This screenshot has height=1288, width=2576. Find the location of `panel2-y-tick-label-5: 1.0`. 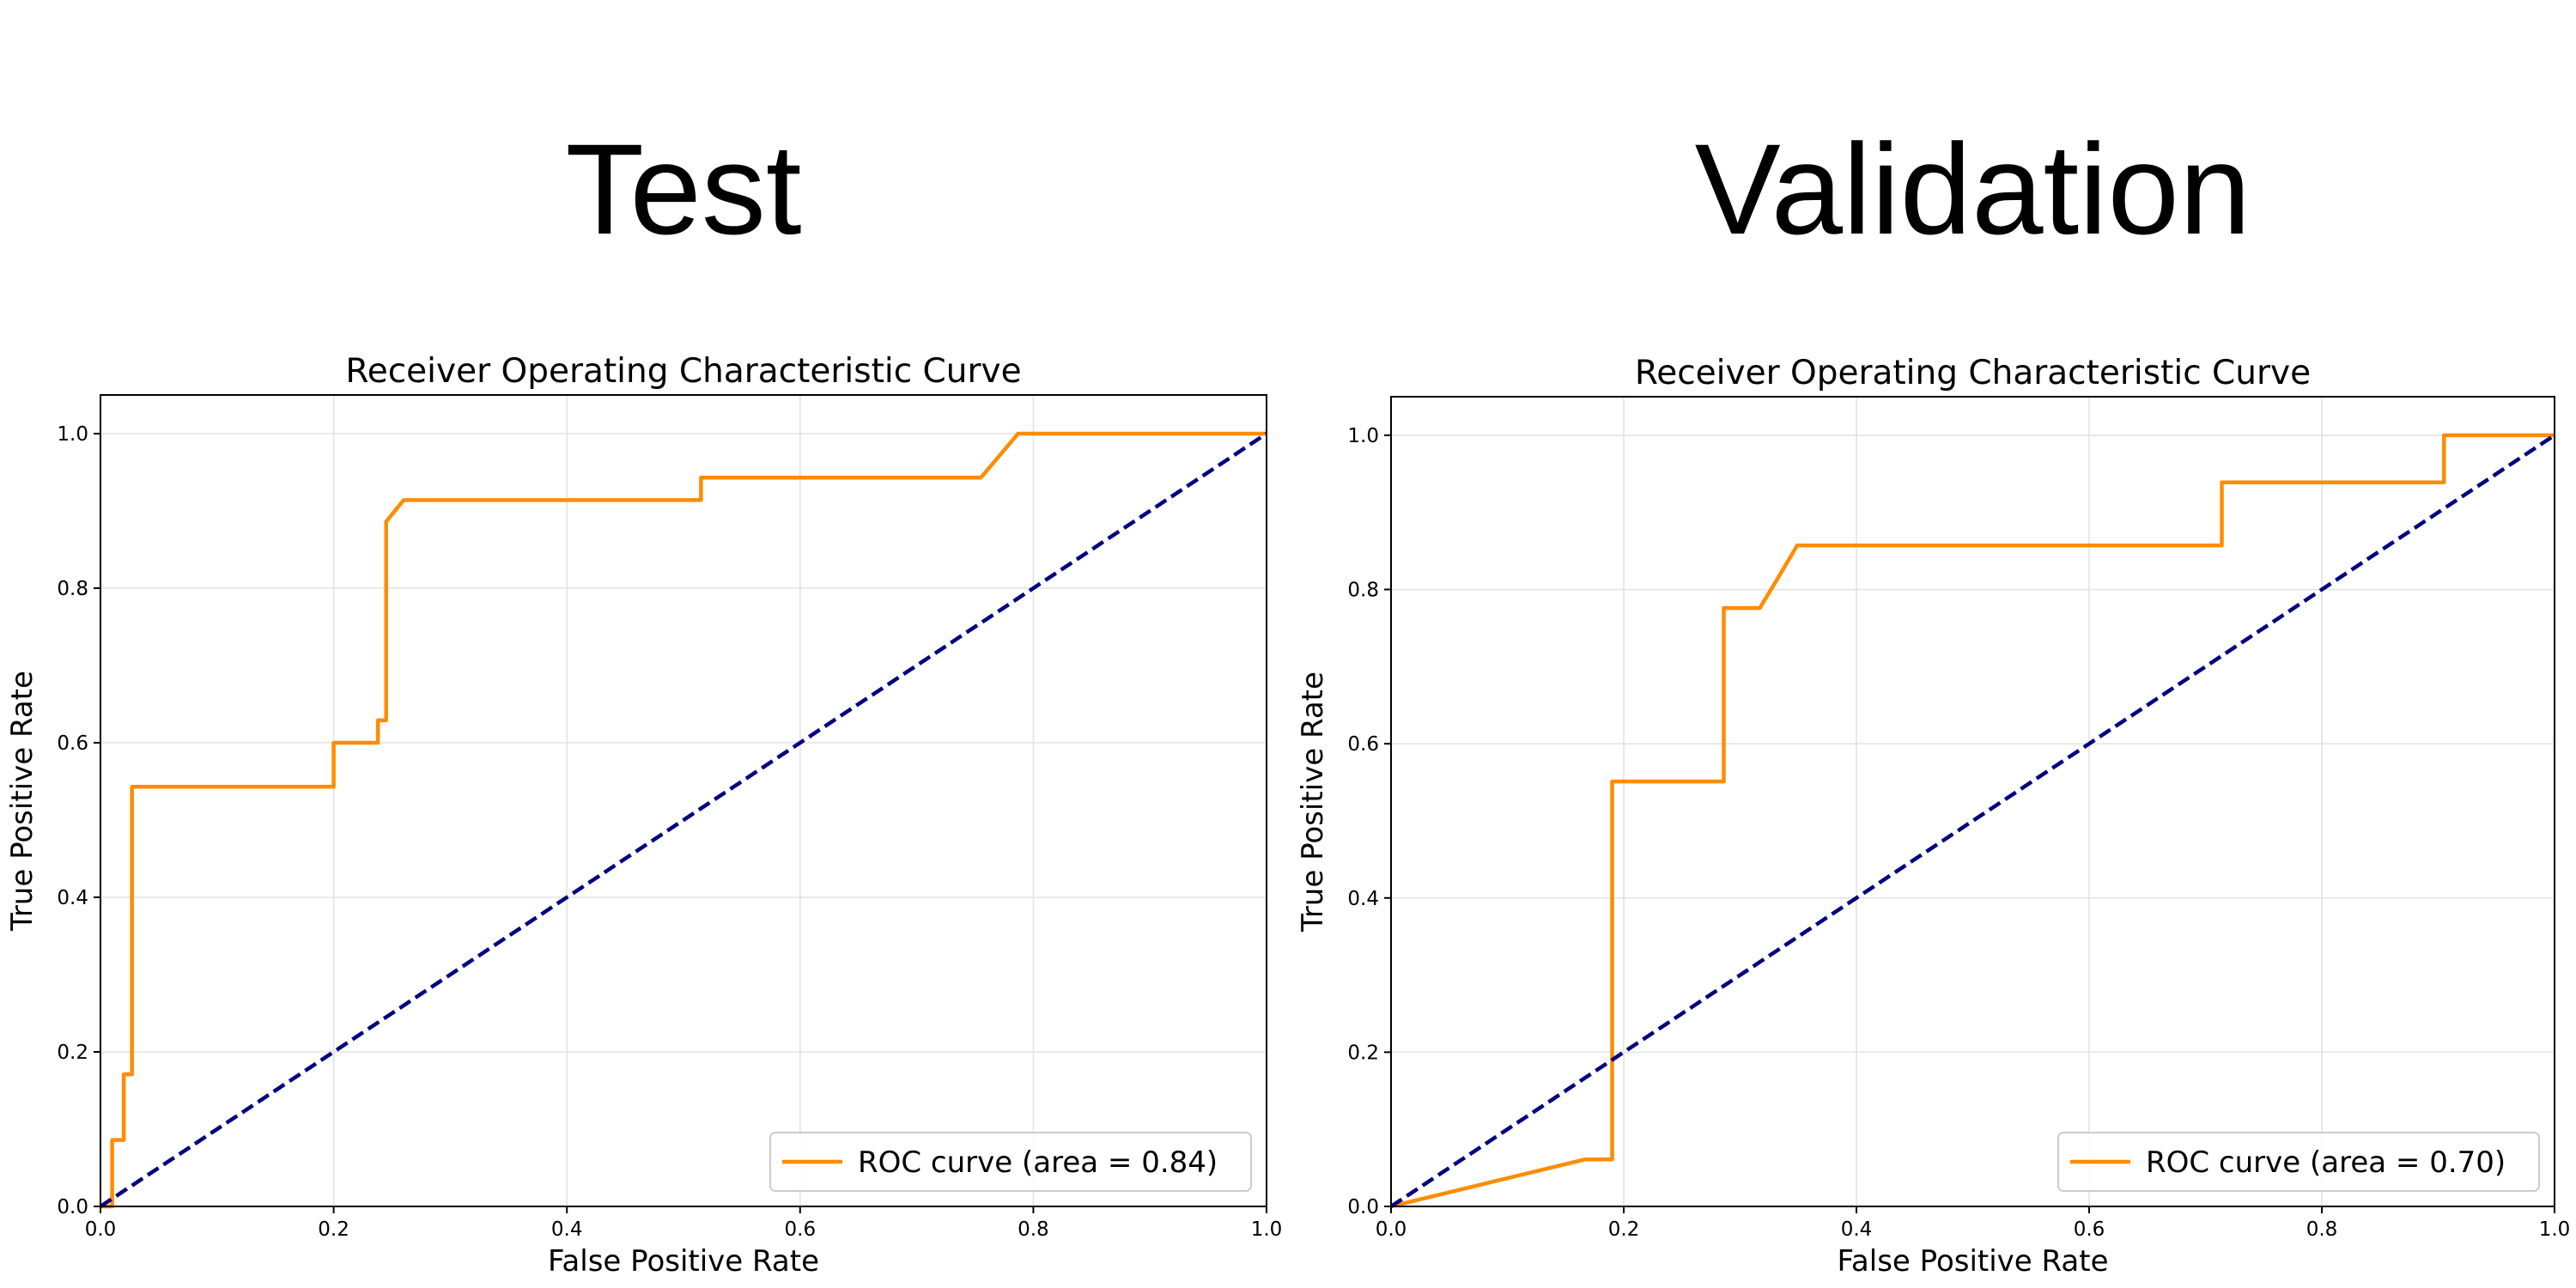

panel2-y-tick-label-5: 1.0 is located at coordinates (1363, 436).